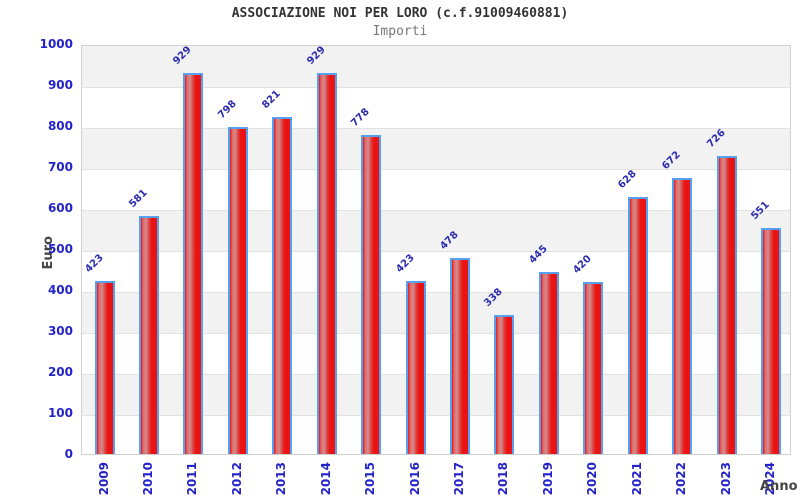 The image size is (800, 500). I want to click on bar-2017, so click(459, 356).